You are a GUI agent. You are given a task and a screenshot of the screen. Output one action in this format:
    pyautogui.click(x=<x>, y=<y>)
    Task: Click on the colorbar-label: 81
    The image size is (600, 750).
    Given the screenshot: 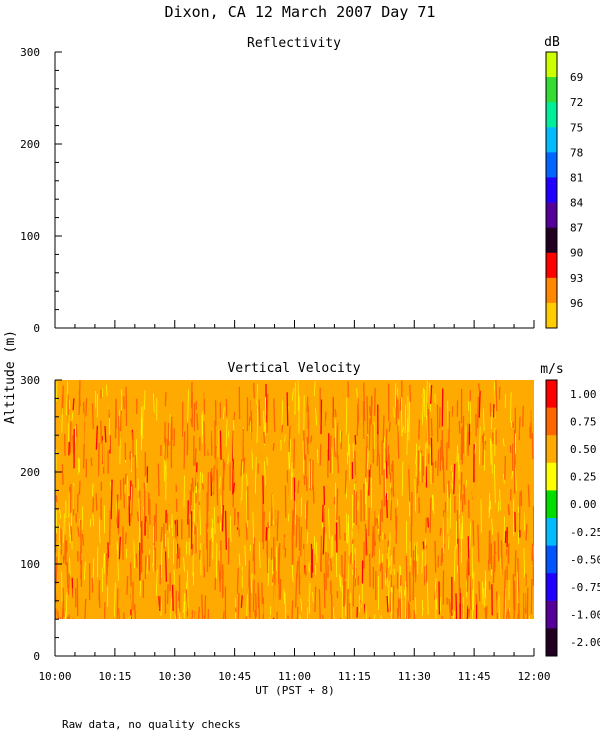 What is the action you would take?
    pyautogui.click(x=576, y=177)
    